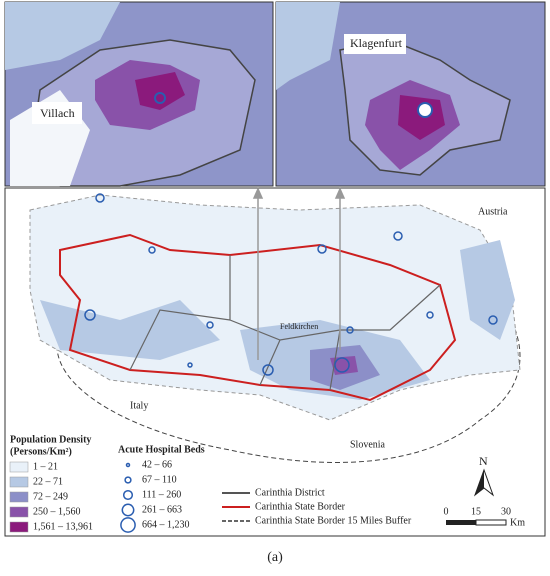  What do you see at coordinates (275, 557) in the screenshot?
I see `caption: (a)` at bounding box center [275, 557].